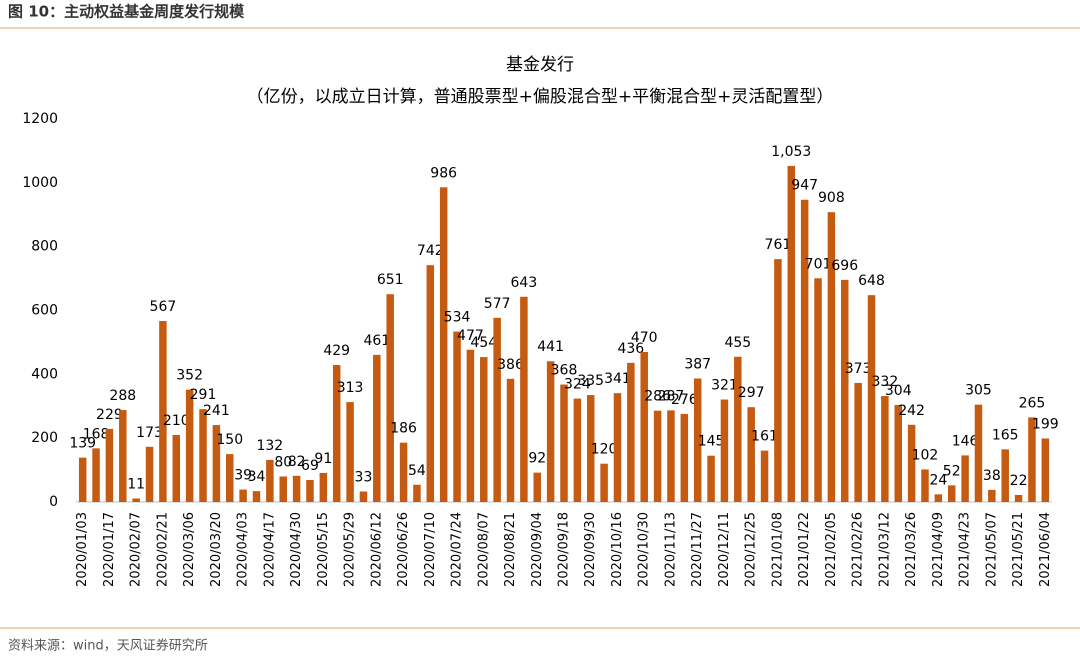 Image resolution: width=1080 pixels, height=660 pixels. What do you see at coordinates (109, 549) in the screenshot?
I see `x-tick-label: 2020/01/17` at bounding box center [109, 549].